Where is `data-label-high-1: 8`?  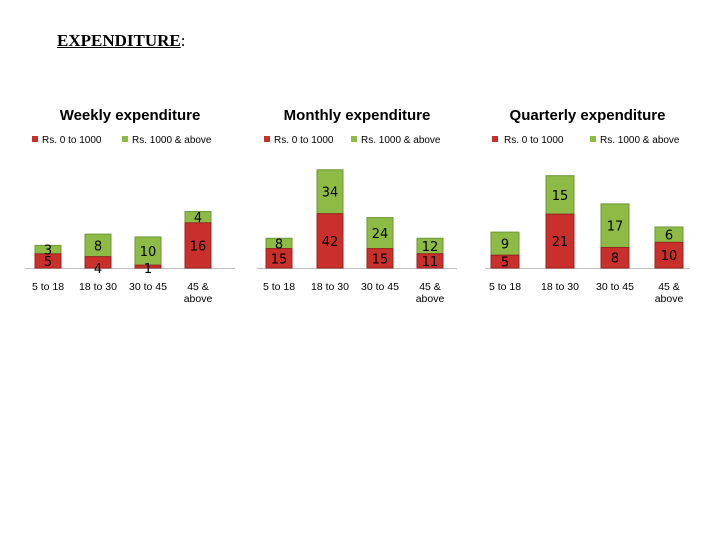
data-label-high-1: 8 is located at coordinates (279, 244).